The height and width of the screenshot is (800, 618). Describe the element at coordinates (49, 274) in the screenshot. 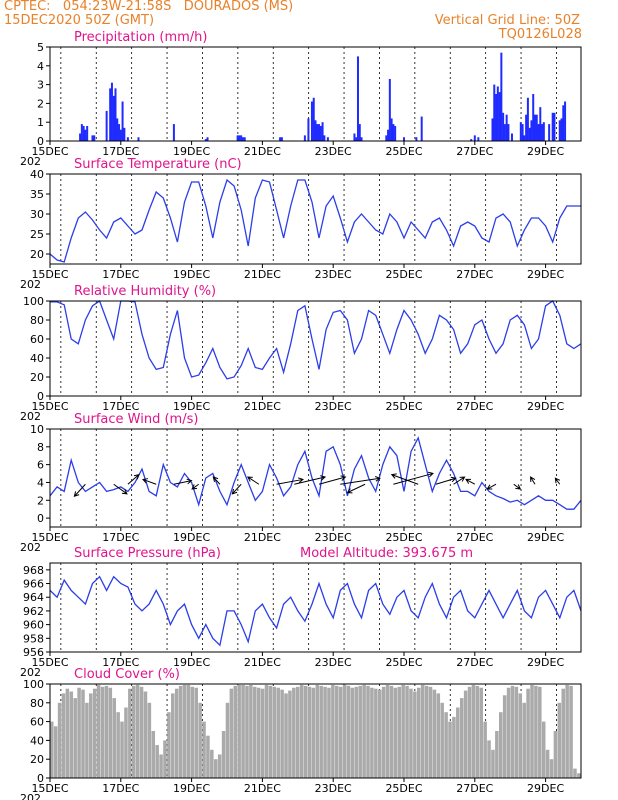

I see `temp-xtick-label: 15DEC` at that location.